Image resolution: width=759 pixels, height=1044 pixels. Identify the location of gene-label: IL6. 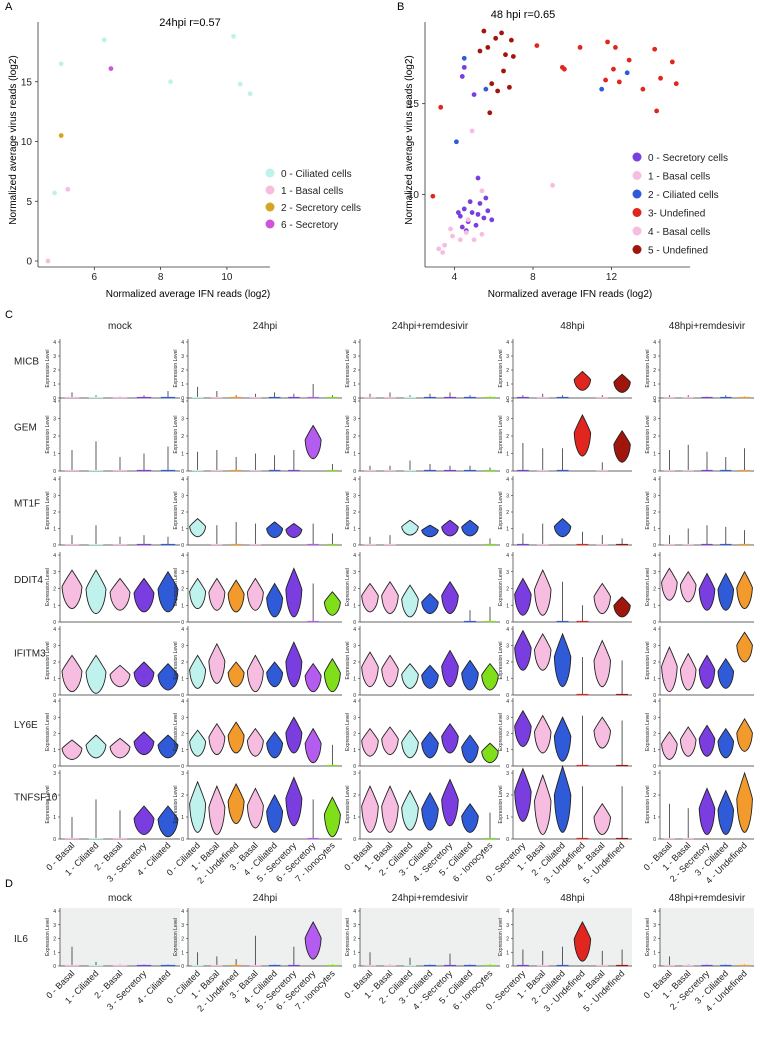
(21, 939).